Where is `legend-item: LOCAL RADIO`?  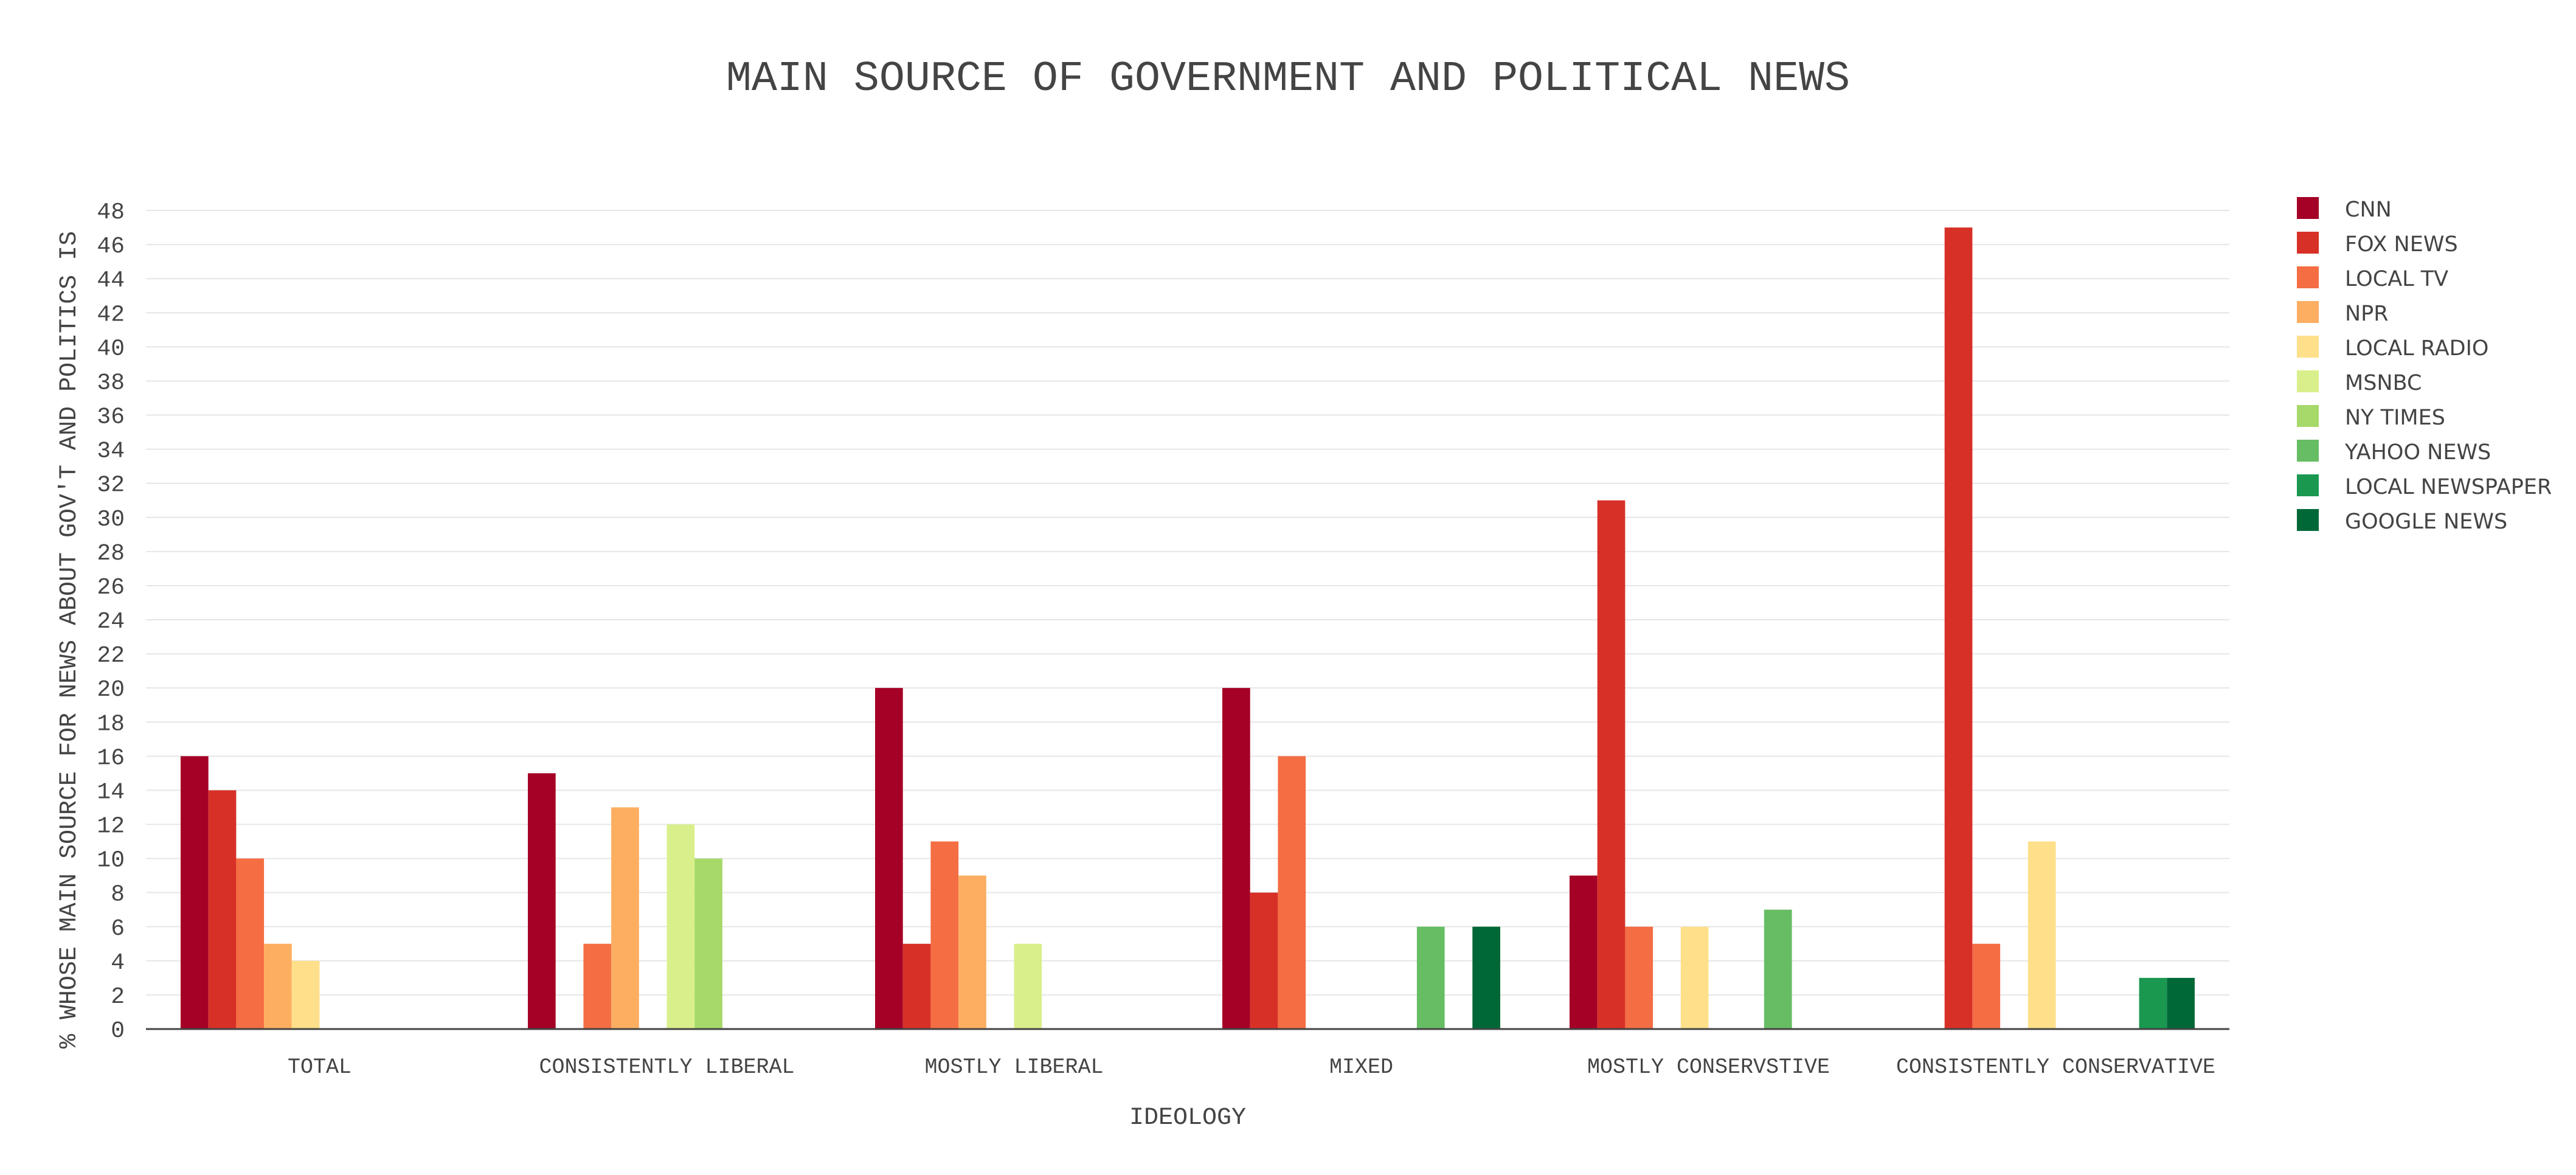
legend-item: LOCAL RADIO is located at coordinates (2392, 348).